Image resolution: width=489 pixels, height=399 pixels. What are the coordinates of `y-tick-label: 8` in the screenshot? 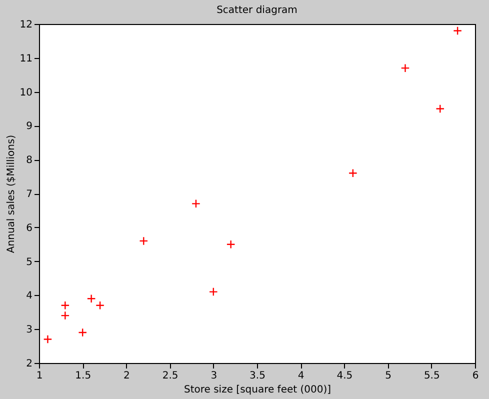 It's located at (29, 160).